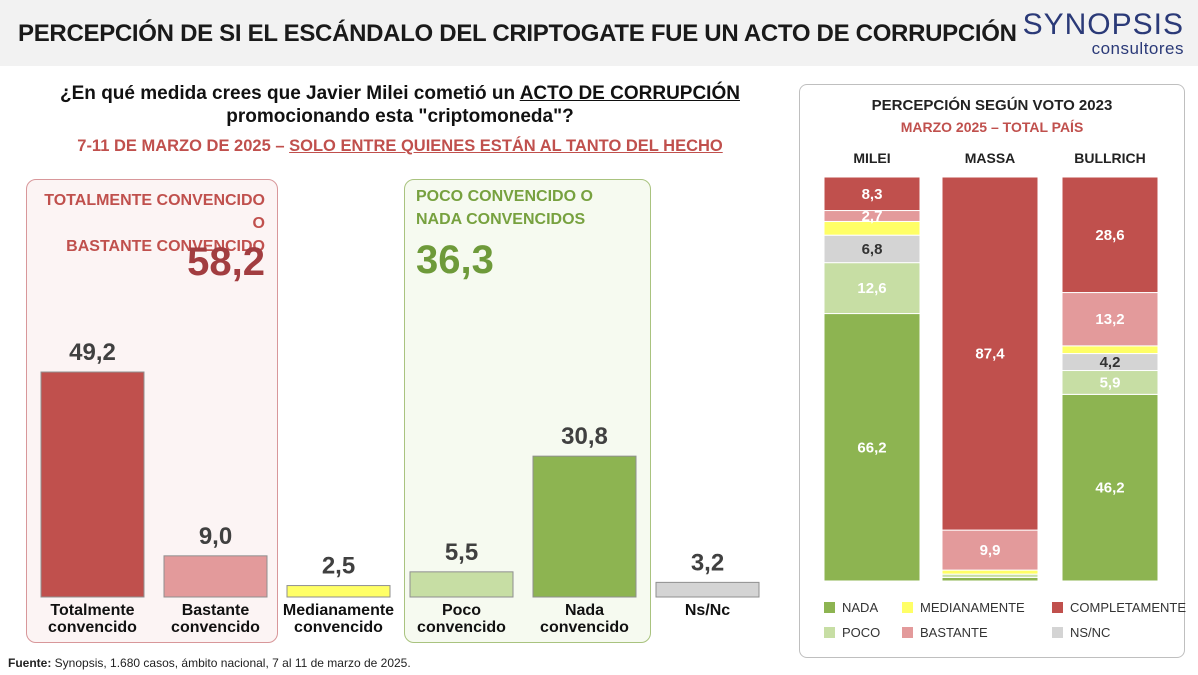 This screenshot has width=1198, height=675. Describe the element at coordinates (990, 158) in the screenshot. I see `stack-category-massa: MASSA` at that location.